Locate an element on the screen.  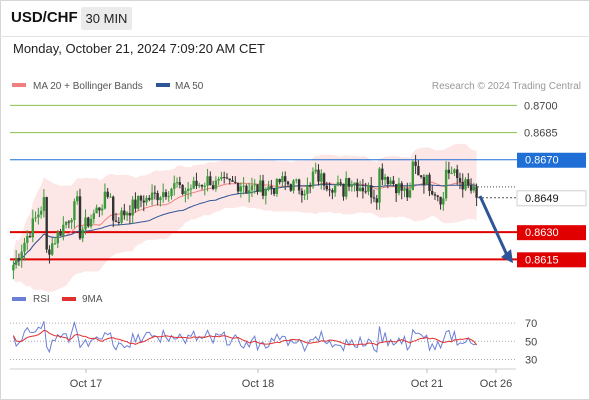
rsi-ma-legend-label: 9MA is located at coordinates (92, 299).